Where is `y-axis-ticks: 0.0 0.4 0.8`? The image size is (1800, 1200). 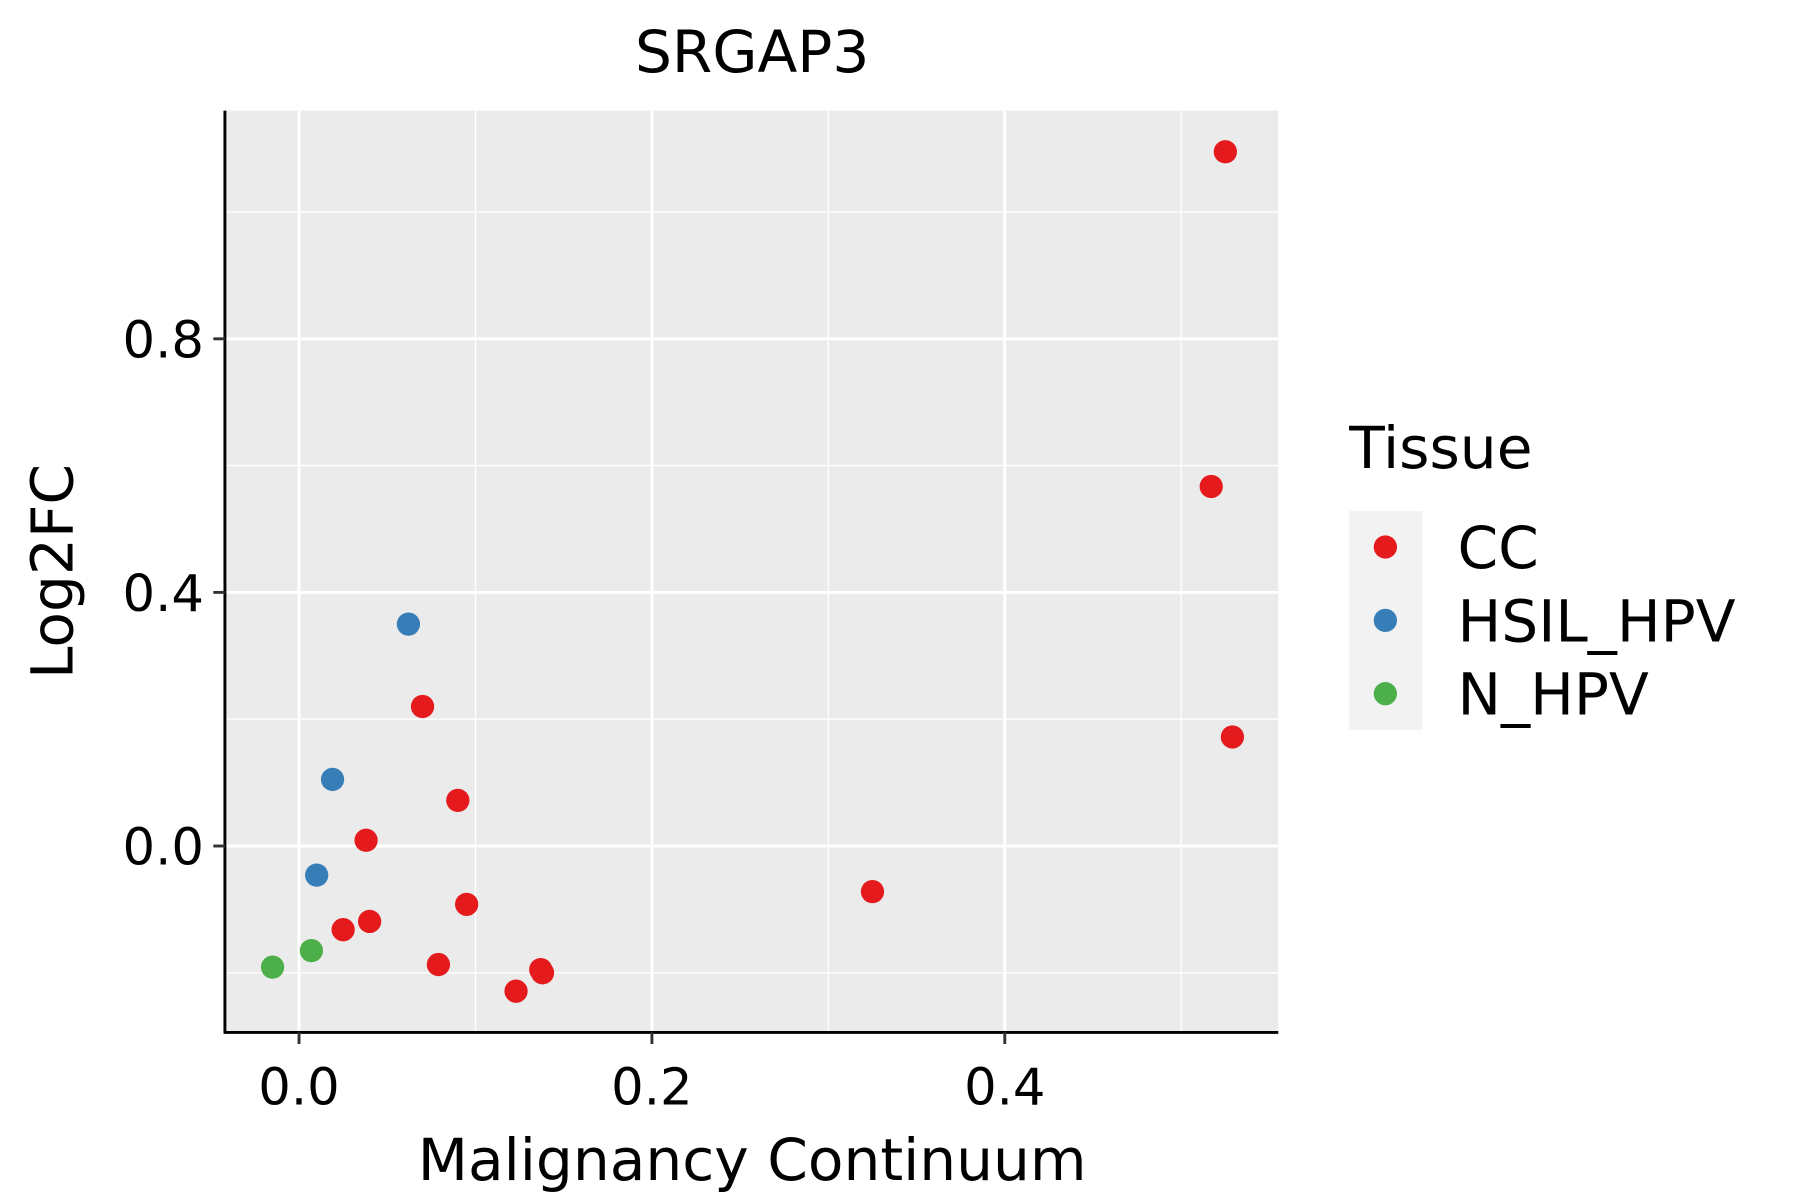
y-axis-ticks: 0.0 0.4 0.8 is located at coordinates (174, 594).